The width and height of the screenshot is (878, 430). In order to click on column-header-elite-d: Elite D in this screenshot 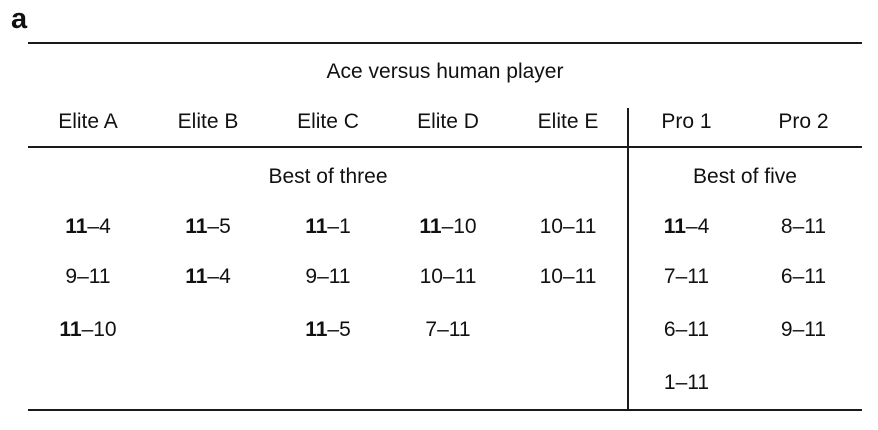, I will do `click(448, 121)`.